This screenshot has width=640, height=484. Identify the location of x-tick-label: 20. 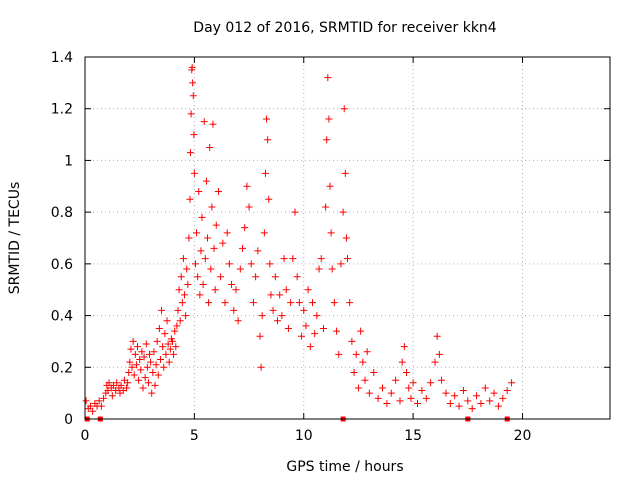
(523, 436).